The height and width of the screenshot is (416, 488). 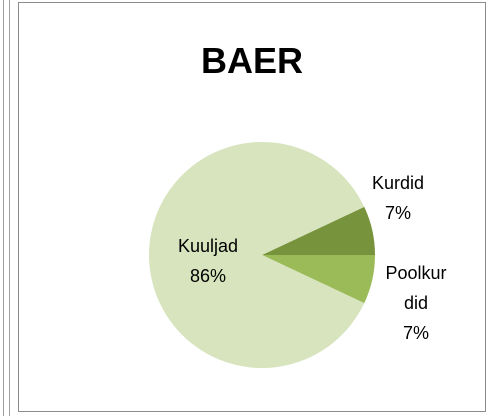 What do you see at coordinates (398, 183) in the screenshot?
I see `category-label: Kurdid` at bounding box center [398, 183].